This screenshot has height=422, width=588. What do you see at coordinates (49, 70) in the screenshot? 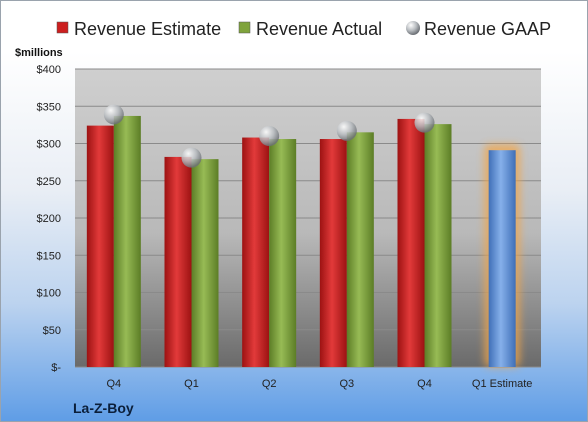
I see `y-tick-label: $400` at bounding box center [49, 70].